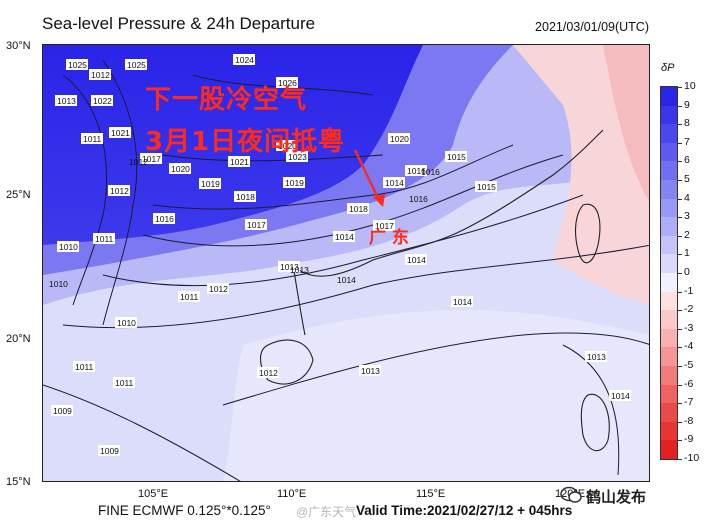 This screenshot has width=707, height=526. Describe the element at coordinates (687, 197) in the screenshot. I see `colorbar-label: 4` at that location.